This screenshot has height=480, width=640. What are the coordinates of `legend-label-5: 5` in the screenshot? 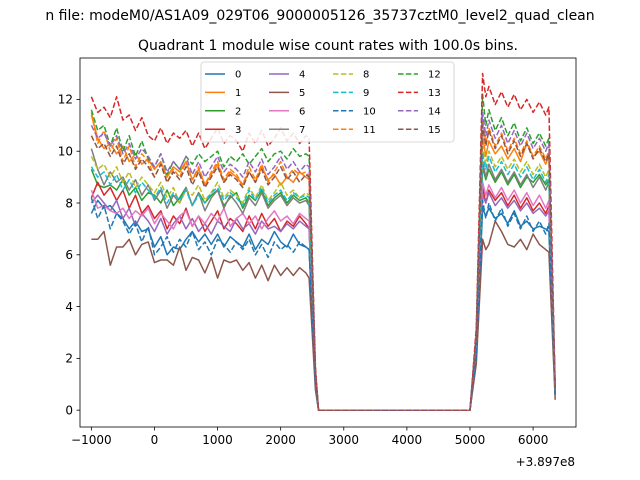 It's located at (302, 93).